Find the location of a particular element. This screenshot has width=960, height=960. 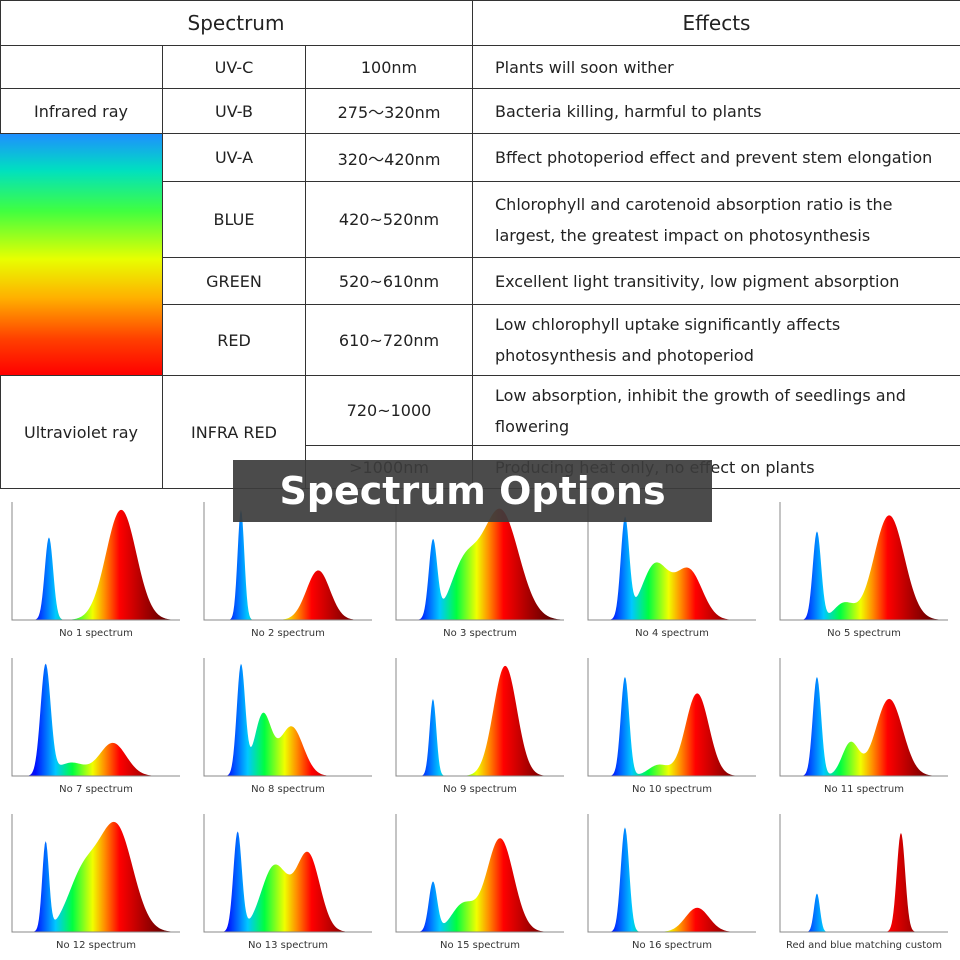

chart-caption: No 4 spectrum is located at coordinates (672, 633).